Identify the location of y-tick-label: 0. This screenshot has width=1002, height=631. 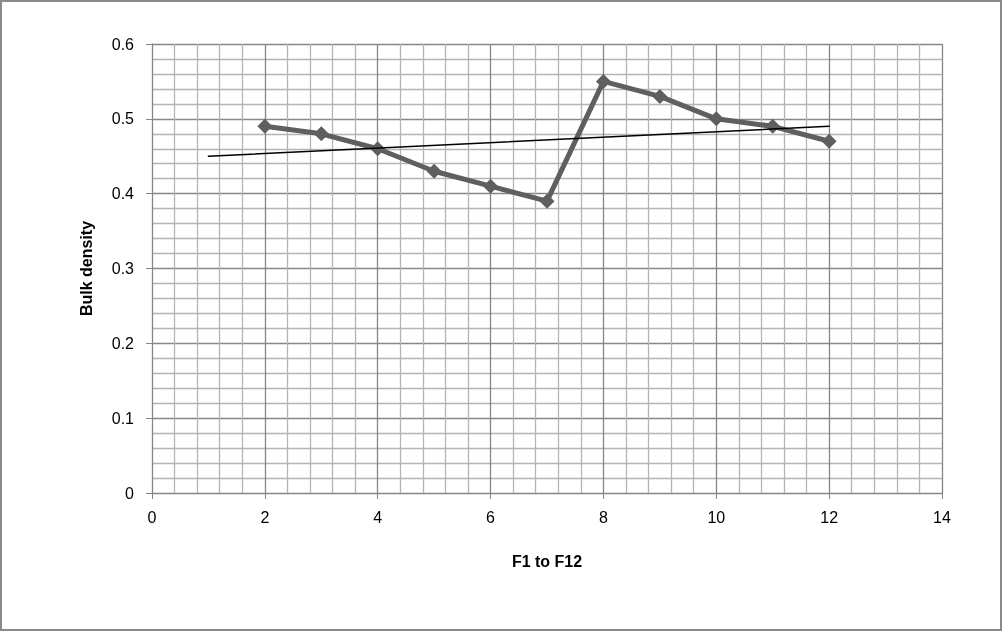
(130, 493).